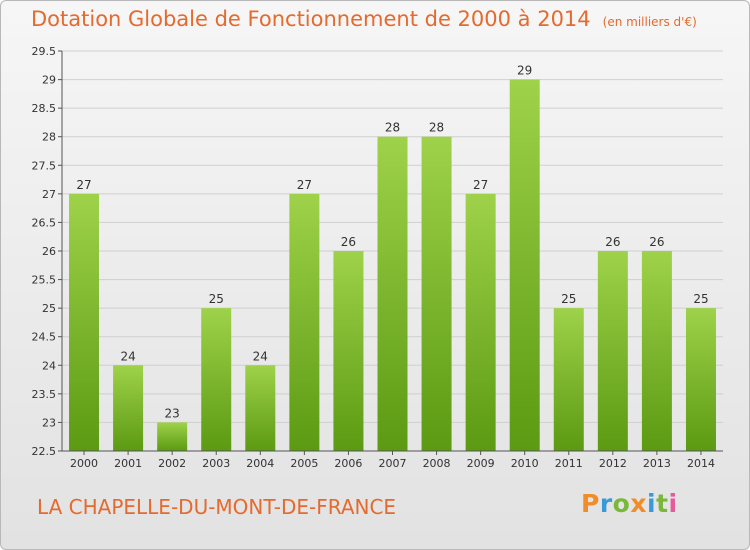  What do you see at coordinates (525, 463) in the screenshot?
I see `x-tick-label: 2010` at bounding box center [525, 463].